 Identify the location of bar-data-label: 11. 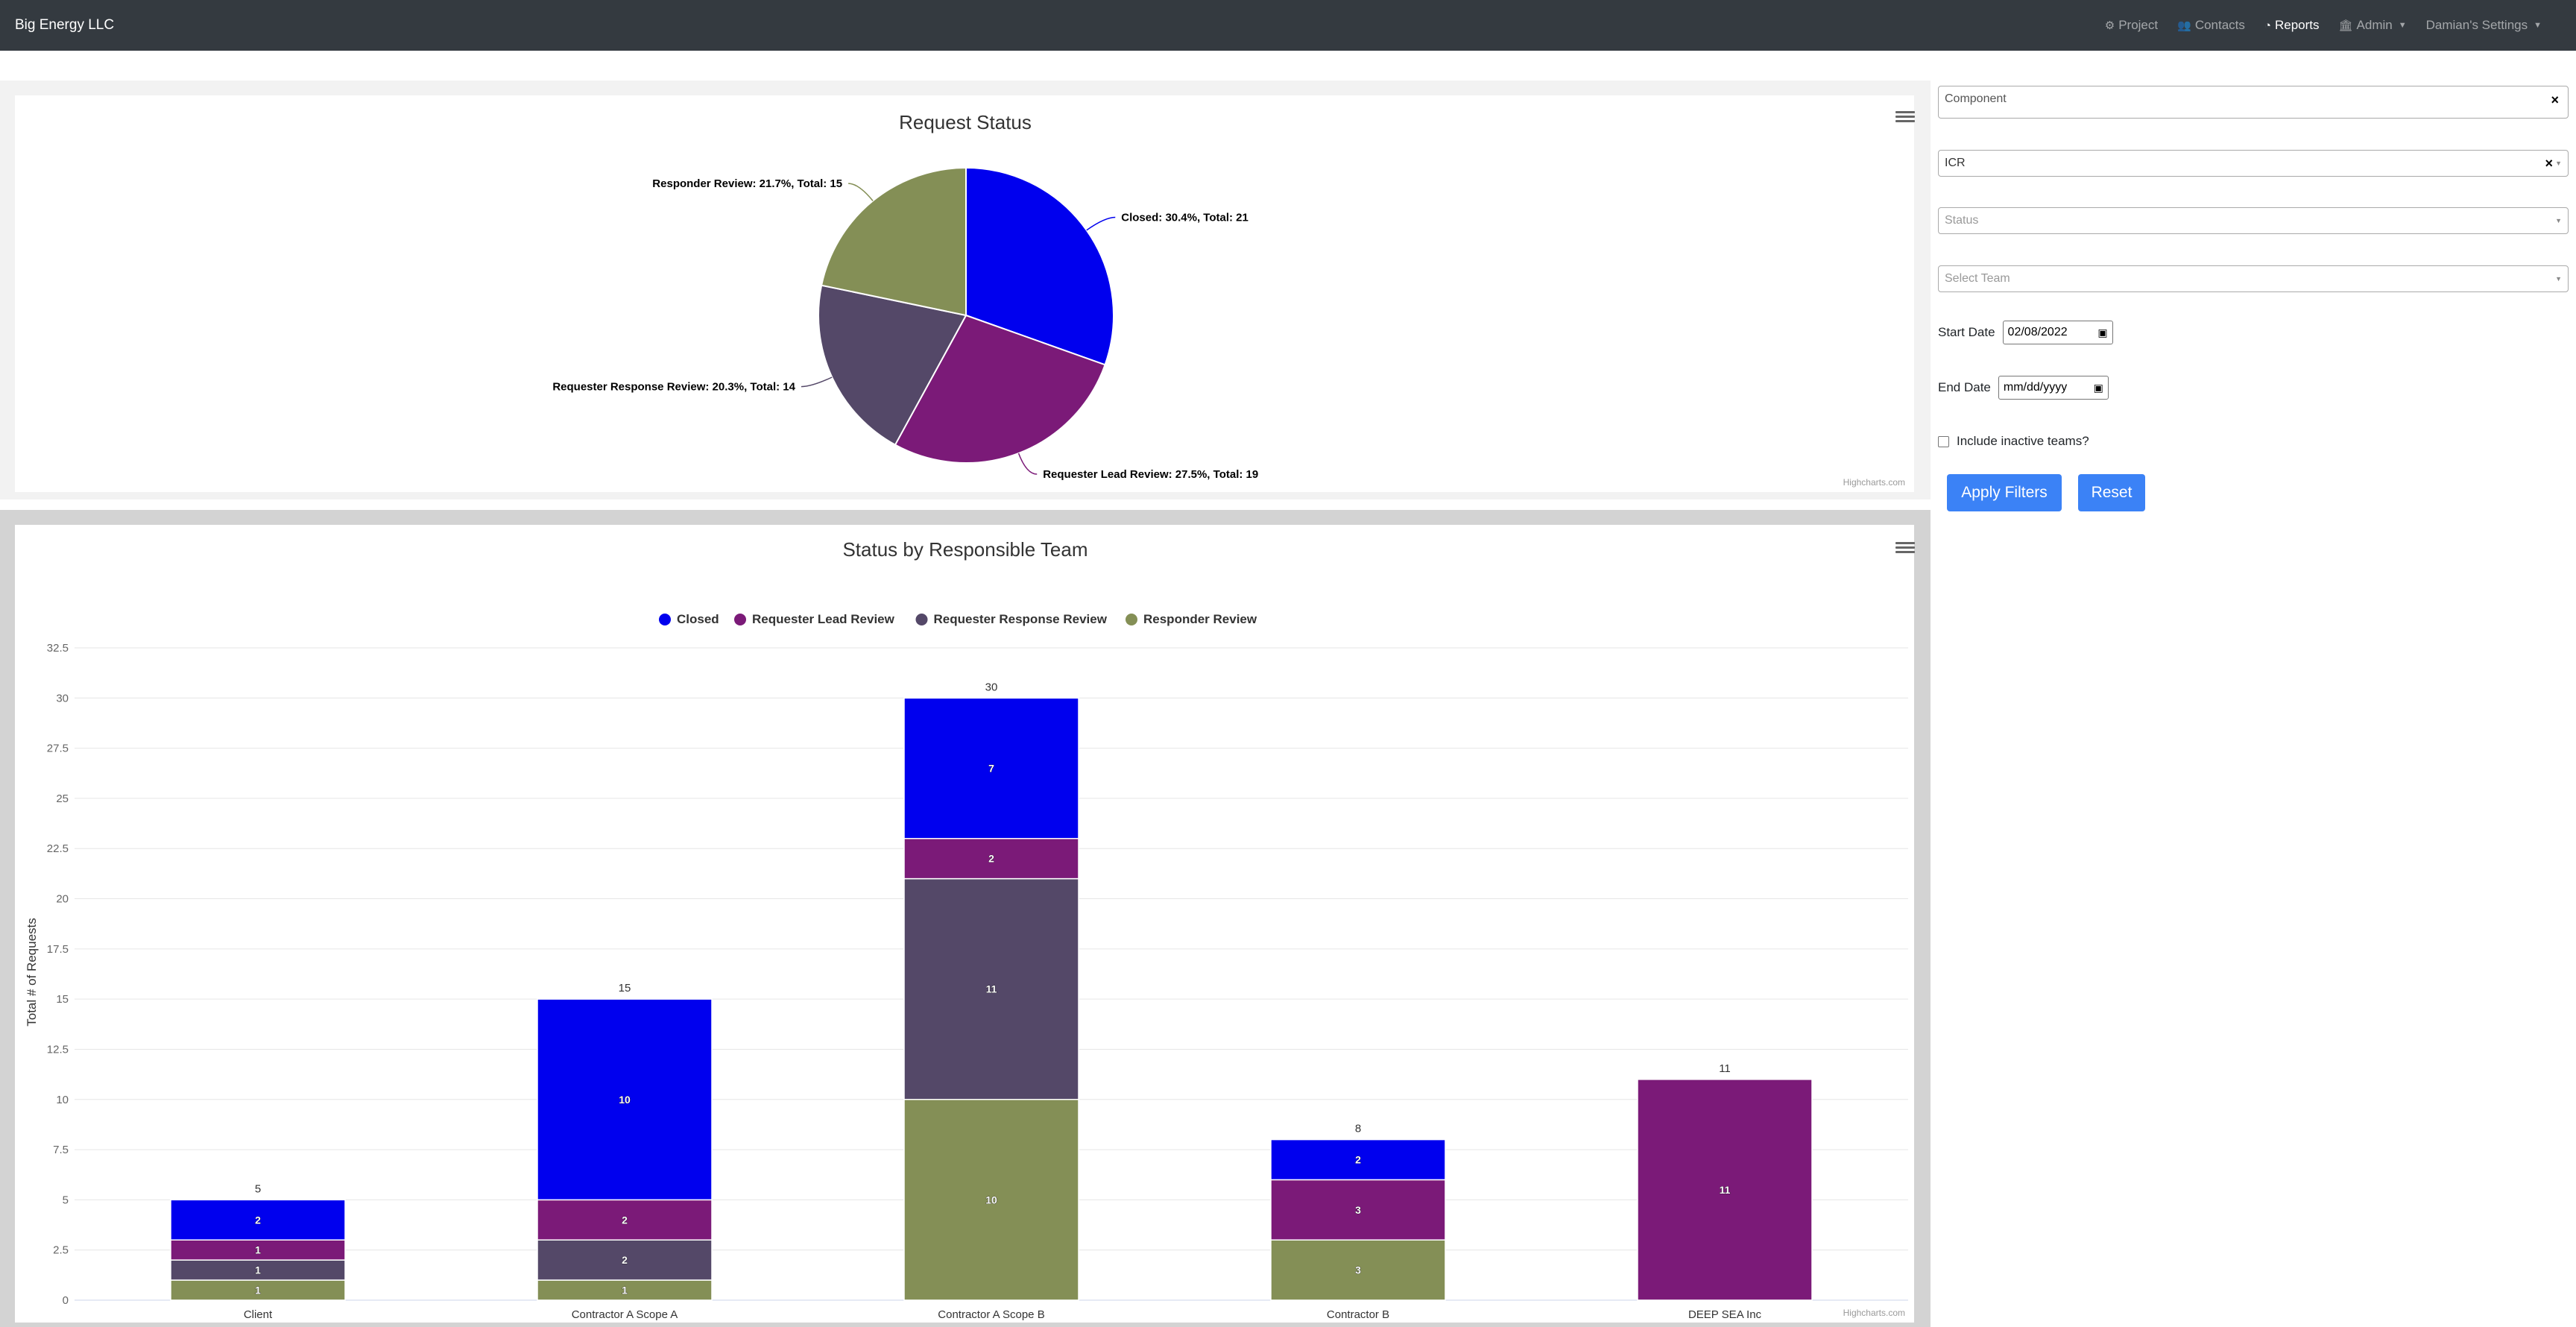
(1725, 1190).